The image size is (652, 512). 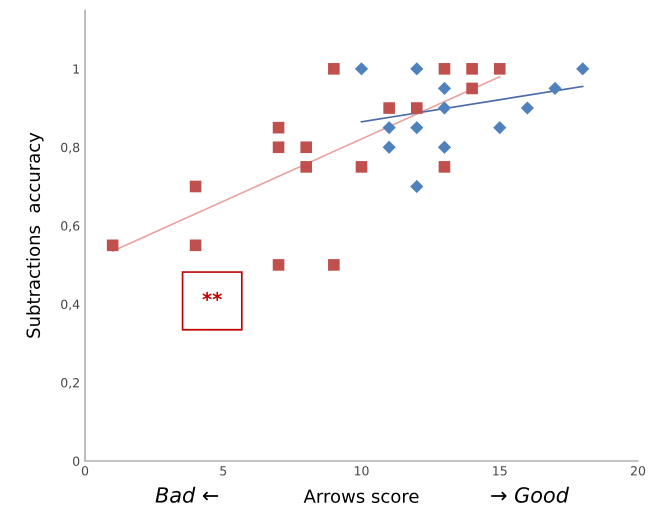 What do you see at coordinates (70, 226) in the screenshot?
I see `y-tick-label: 0,6` at bounding box center [70, 226].